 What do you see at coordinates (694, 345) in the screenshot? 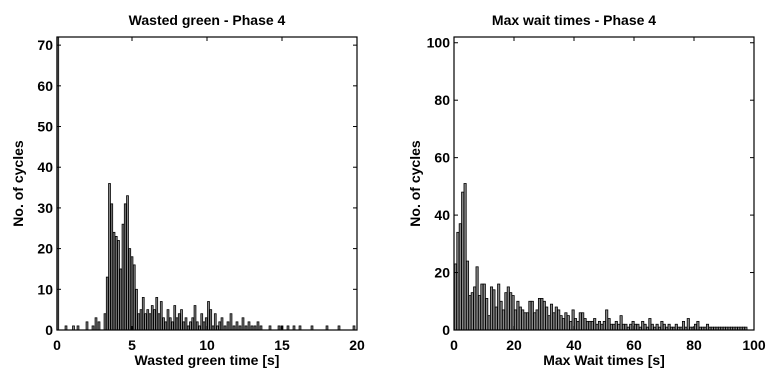
I see `max-wait-x-tick-label: 80` at bounding box center [694, 345].